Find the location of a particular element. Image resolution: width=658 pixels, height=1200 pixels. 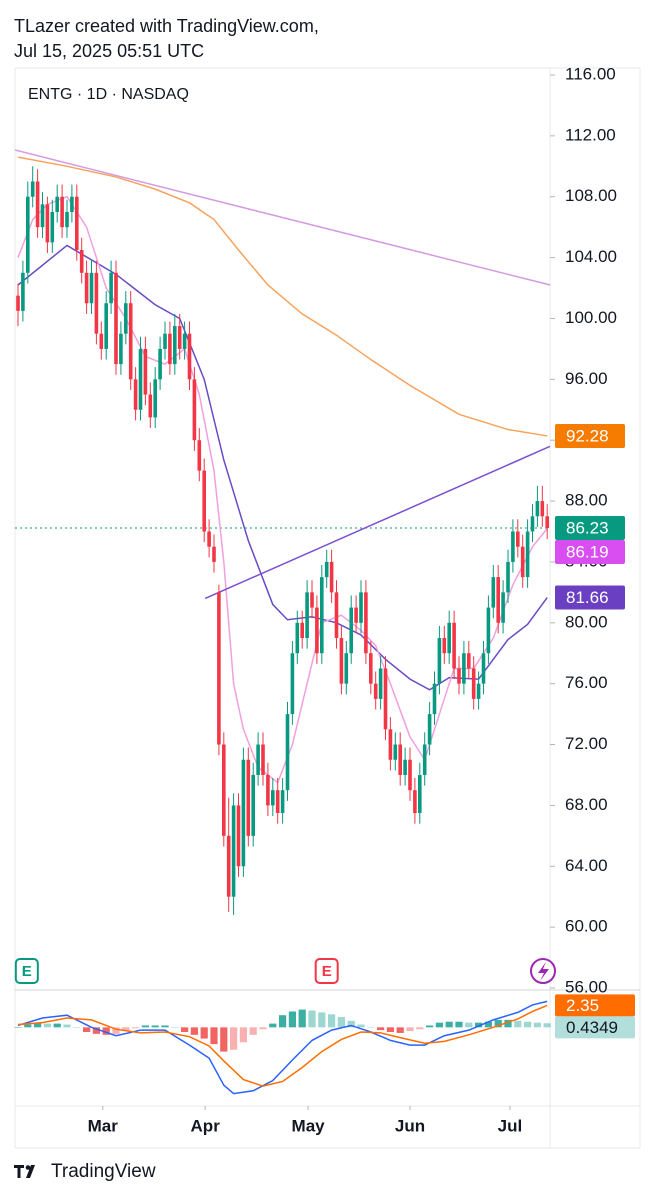

x-tick-label: Apr is located at coordinates (206, 1125).